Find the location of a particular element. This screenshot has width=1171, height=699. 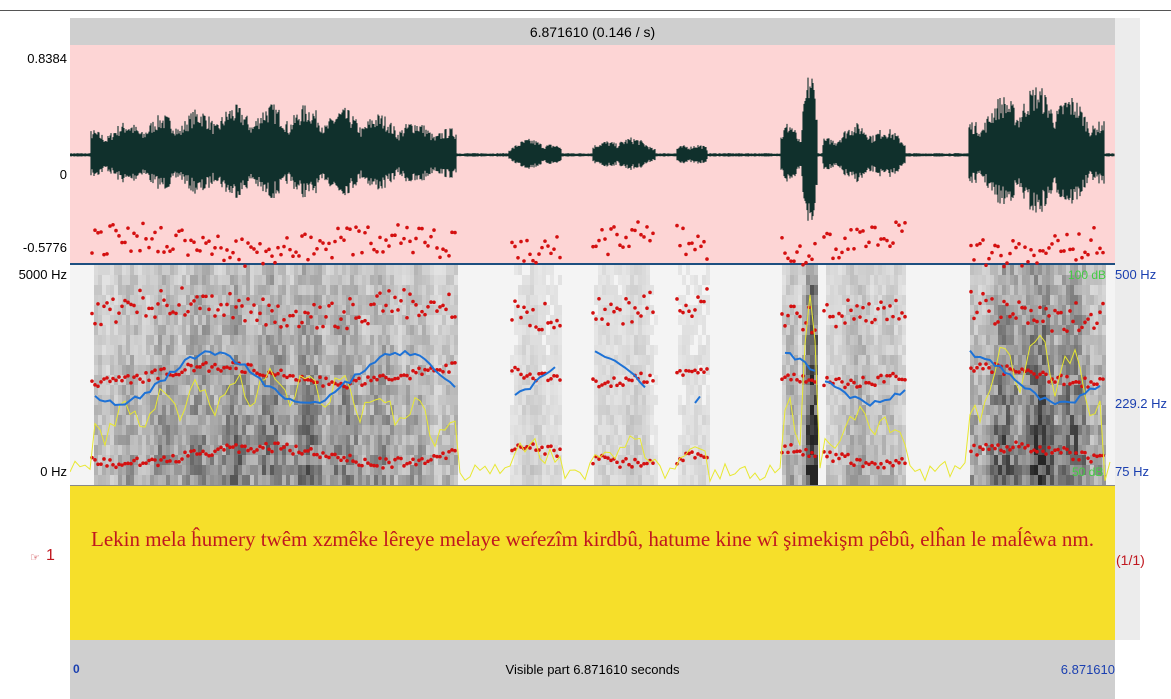

header-bar: 6.871610 (0.146 / s) is located at coordinates (592, 32).